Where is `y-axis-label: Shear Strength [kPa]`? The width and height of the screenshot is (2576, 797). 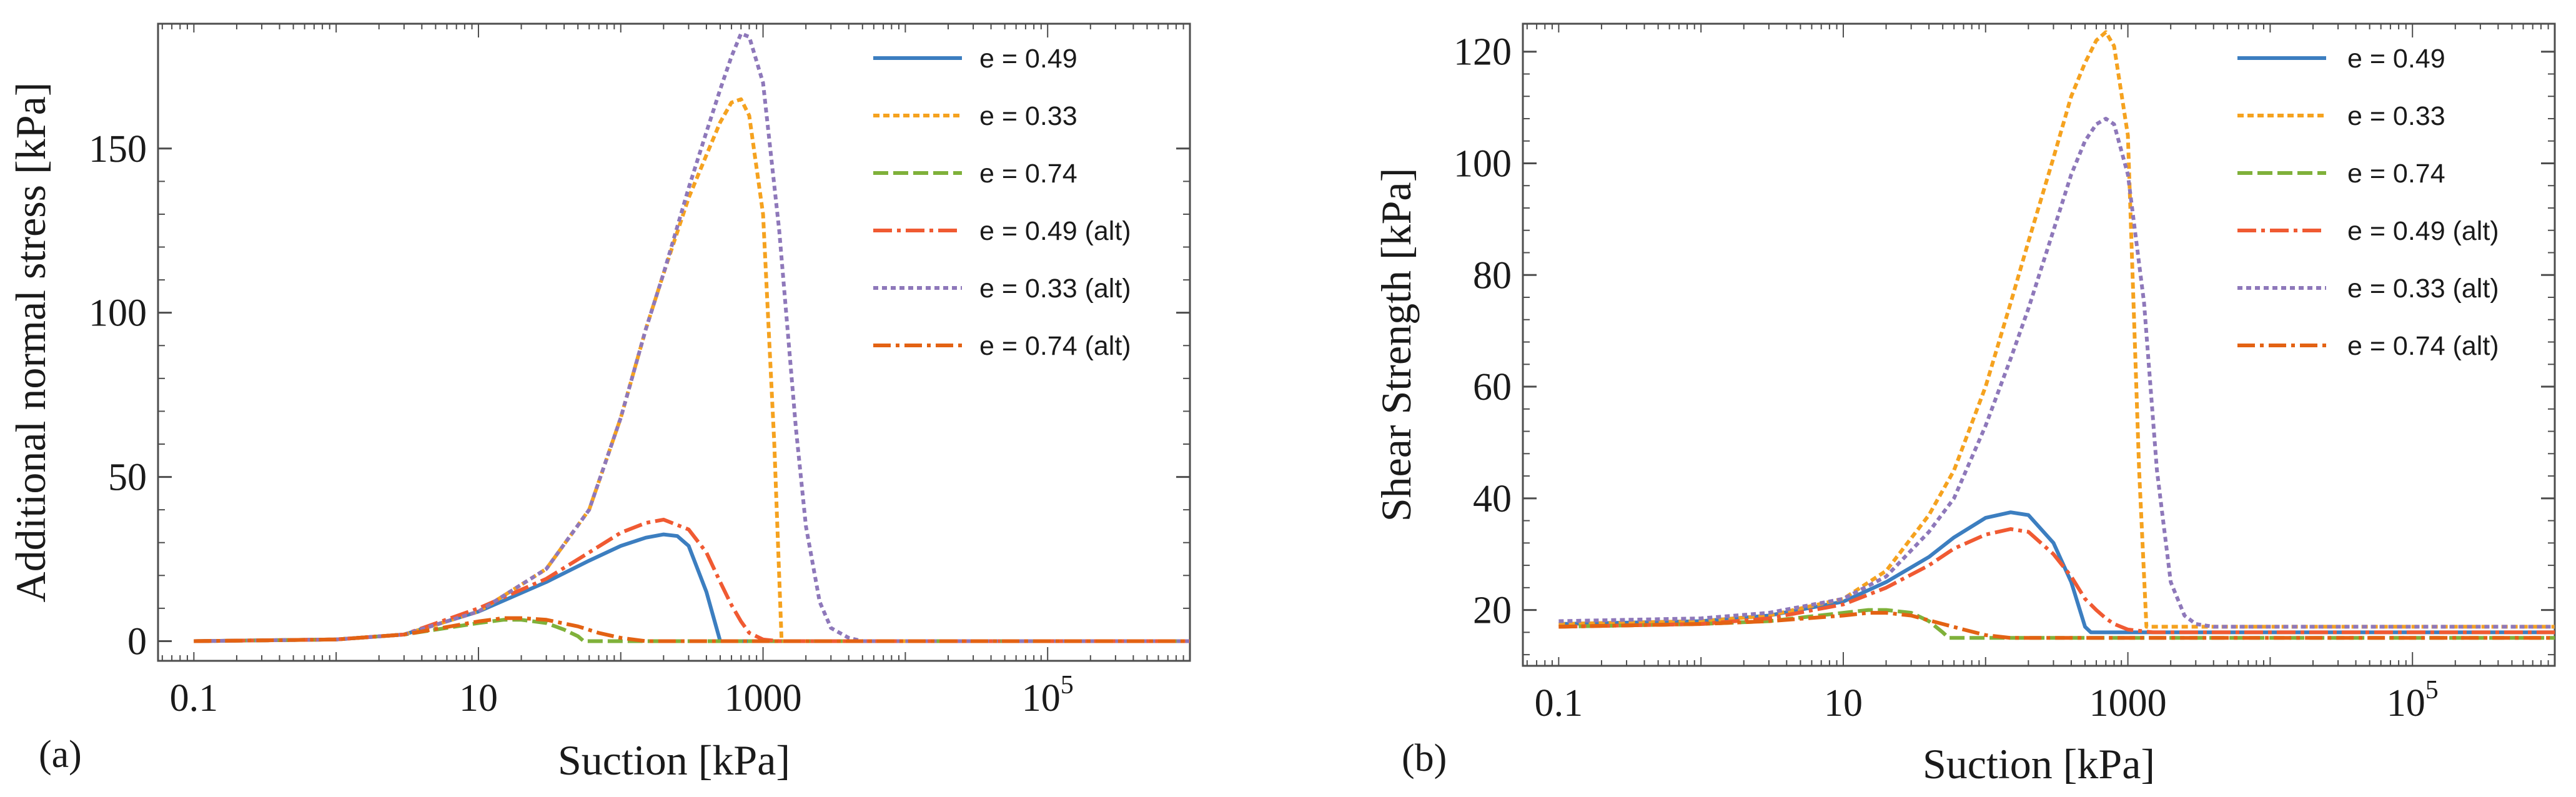
y-axis-label: Shear Strength [kPa] is located at coordinates (1396, 345).